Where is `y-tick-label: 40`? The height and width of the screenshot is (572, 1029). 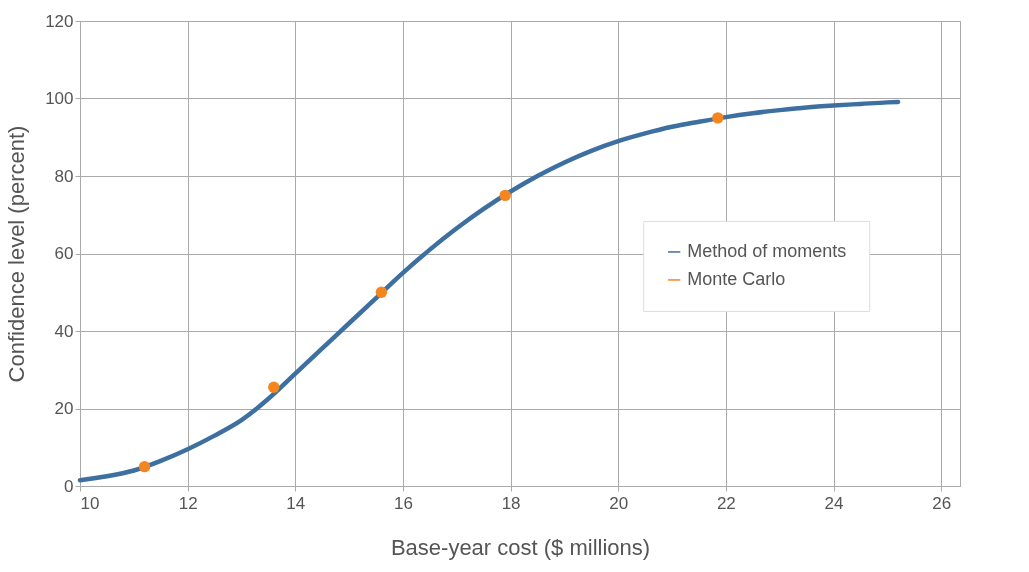 y-tick-label: 40 is located at coordinates (64, 331).